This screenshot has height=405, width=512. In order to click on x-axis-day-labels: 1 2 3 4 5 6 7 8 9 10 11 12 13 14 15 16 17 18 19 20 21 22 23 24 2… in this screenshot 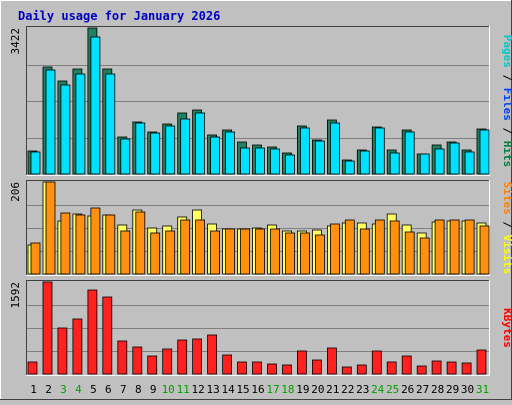, I will do `click(259, 389)`.